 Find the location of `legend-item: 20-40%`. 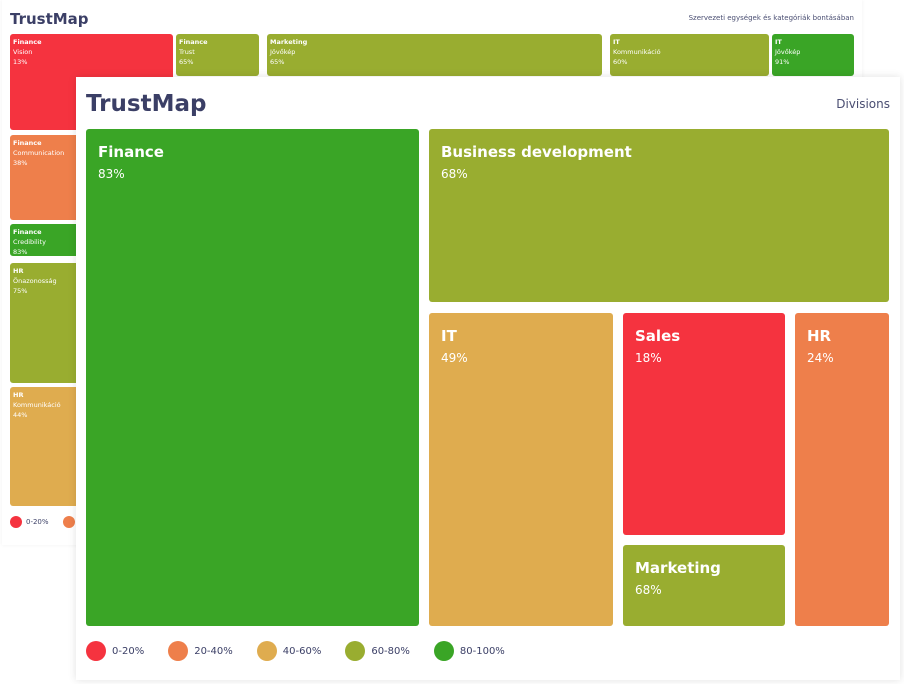

legend-item: 20-40% is located at coordinates (200, 651).